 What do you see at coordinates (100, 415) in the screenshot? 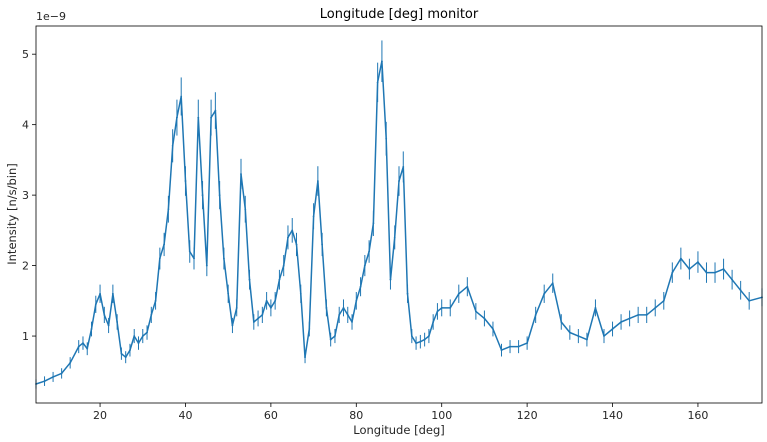
I see `x-tick-label: 20` at bounding box center [100, 415].